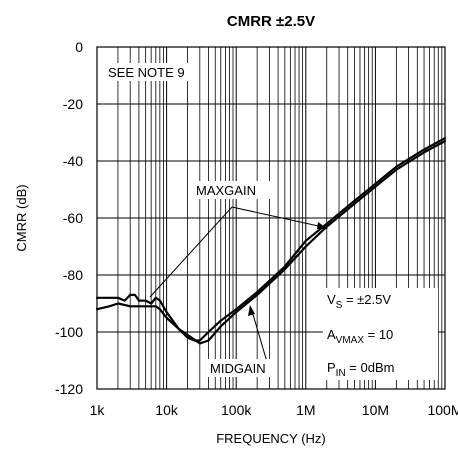 This screenshot has width=458, height=451. I want to click on y-tick-label: -20, so click(73, 104).